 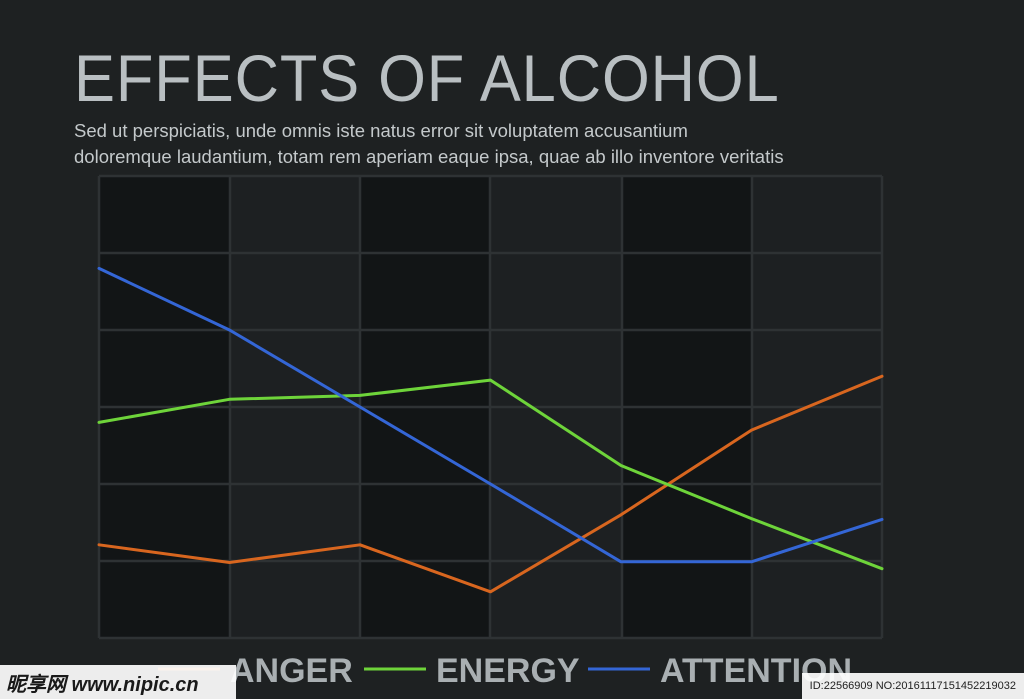 What do you see at coordinates (508, 671) in the screenshot?
I see `legend-label-energy: ENERGY` at bounding box center [508, 671].